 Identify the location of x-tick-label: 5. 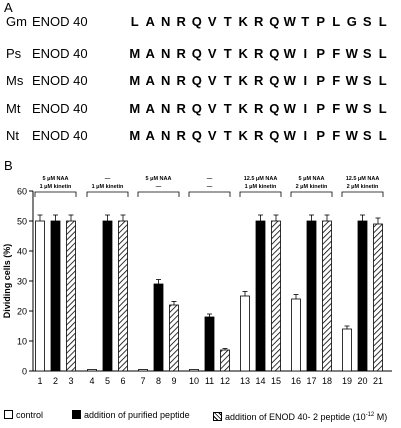
(107, 381).